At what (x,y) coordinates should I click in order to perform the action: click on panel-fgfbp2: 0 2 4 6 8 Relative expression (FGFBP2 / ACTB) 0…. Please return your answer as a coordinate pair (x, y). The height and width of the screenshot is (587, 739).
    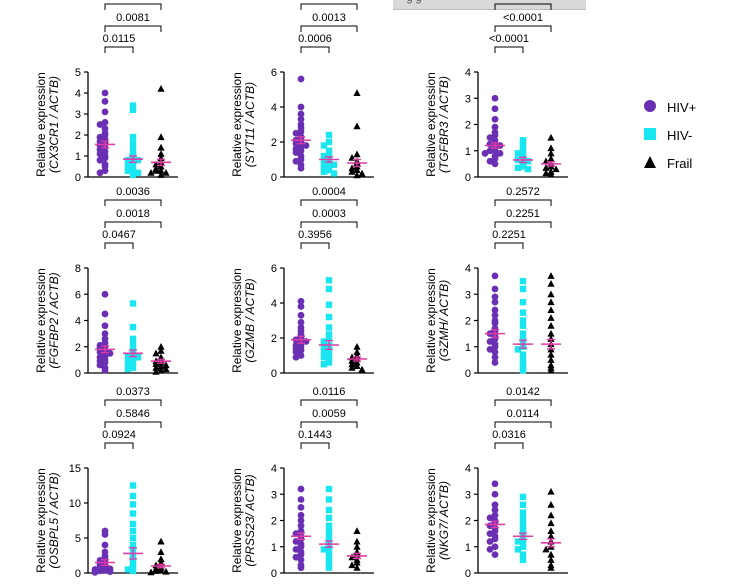
    Looking at the image, I should click on (106, 283).